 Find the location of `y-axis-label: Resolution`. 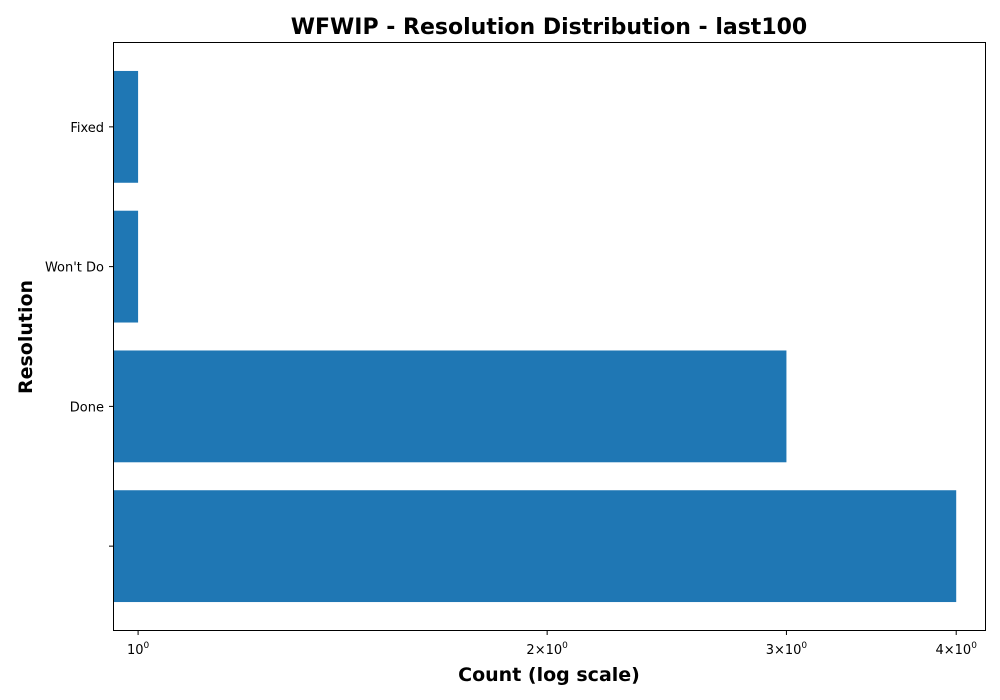

y-axis-label: Resolution is located at coordinates (26, 337).